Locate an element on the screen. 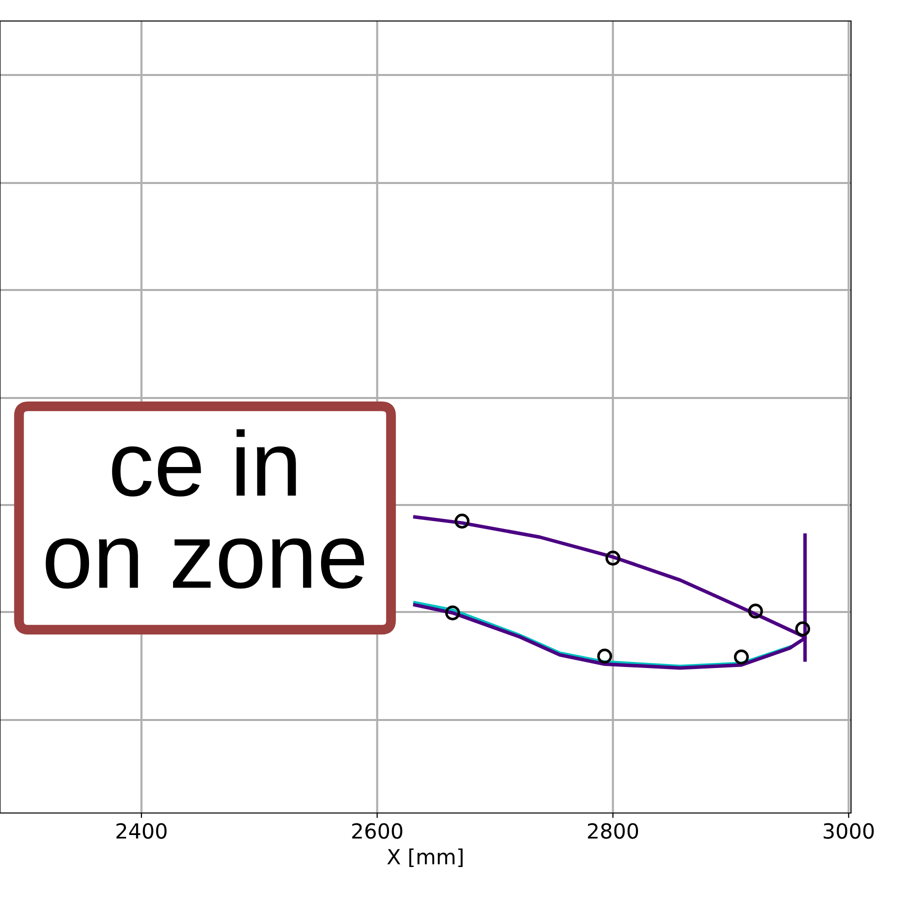 Image resolution: width=897 pixels, height=922 pixels. x-tick-label: 3000 is located at coordinates (849, 831).